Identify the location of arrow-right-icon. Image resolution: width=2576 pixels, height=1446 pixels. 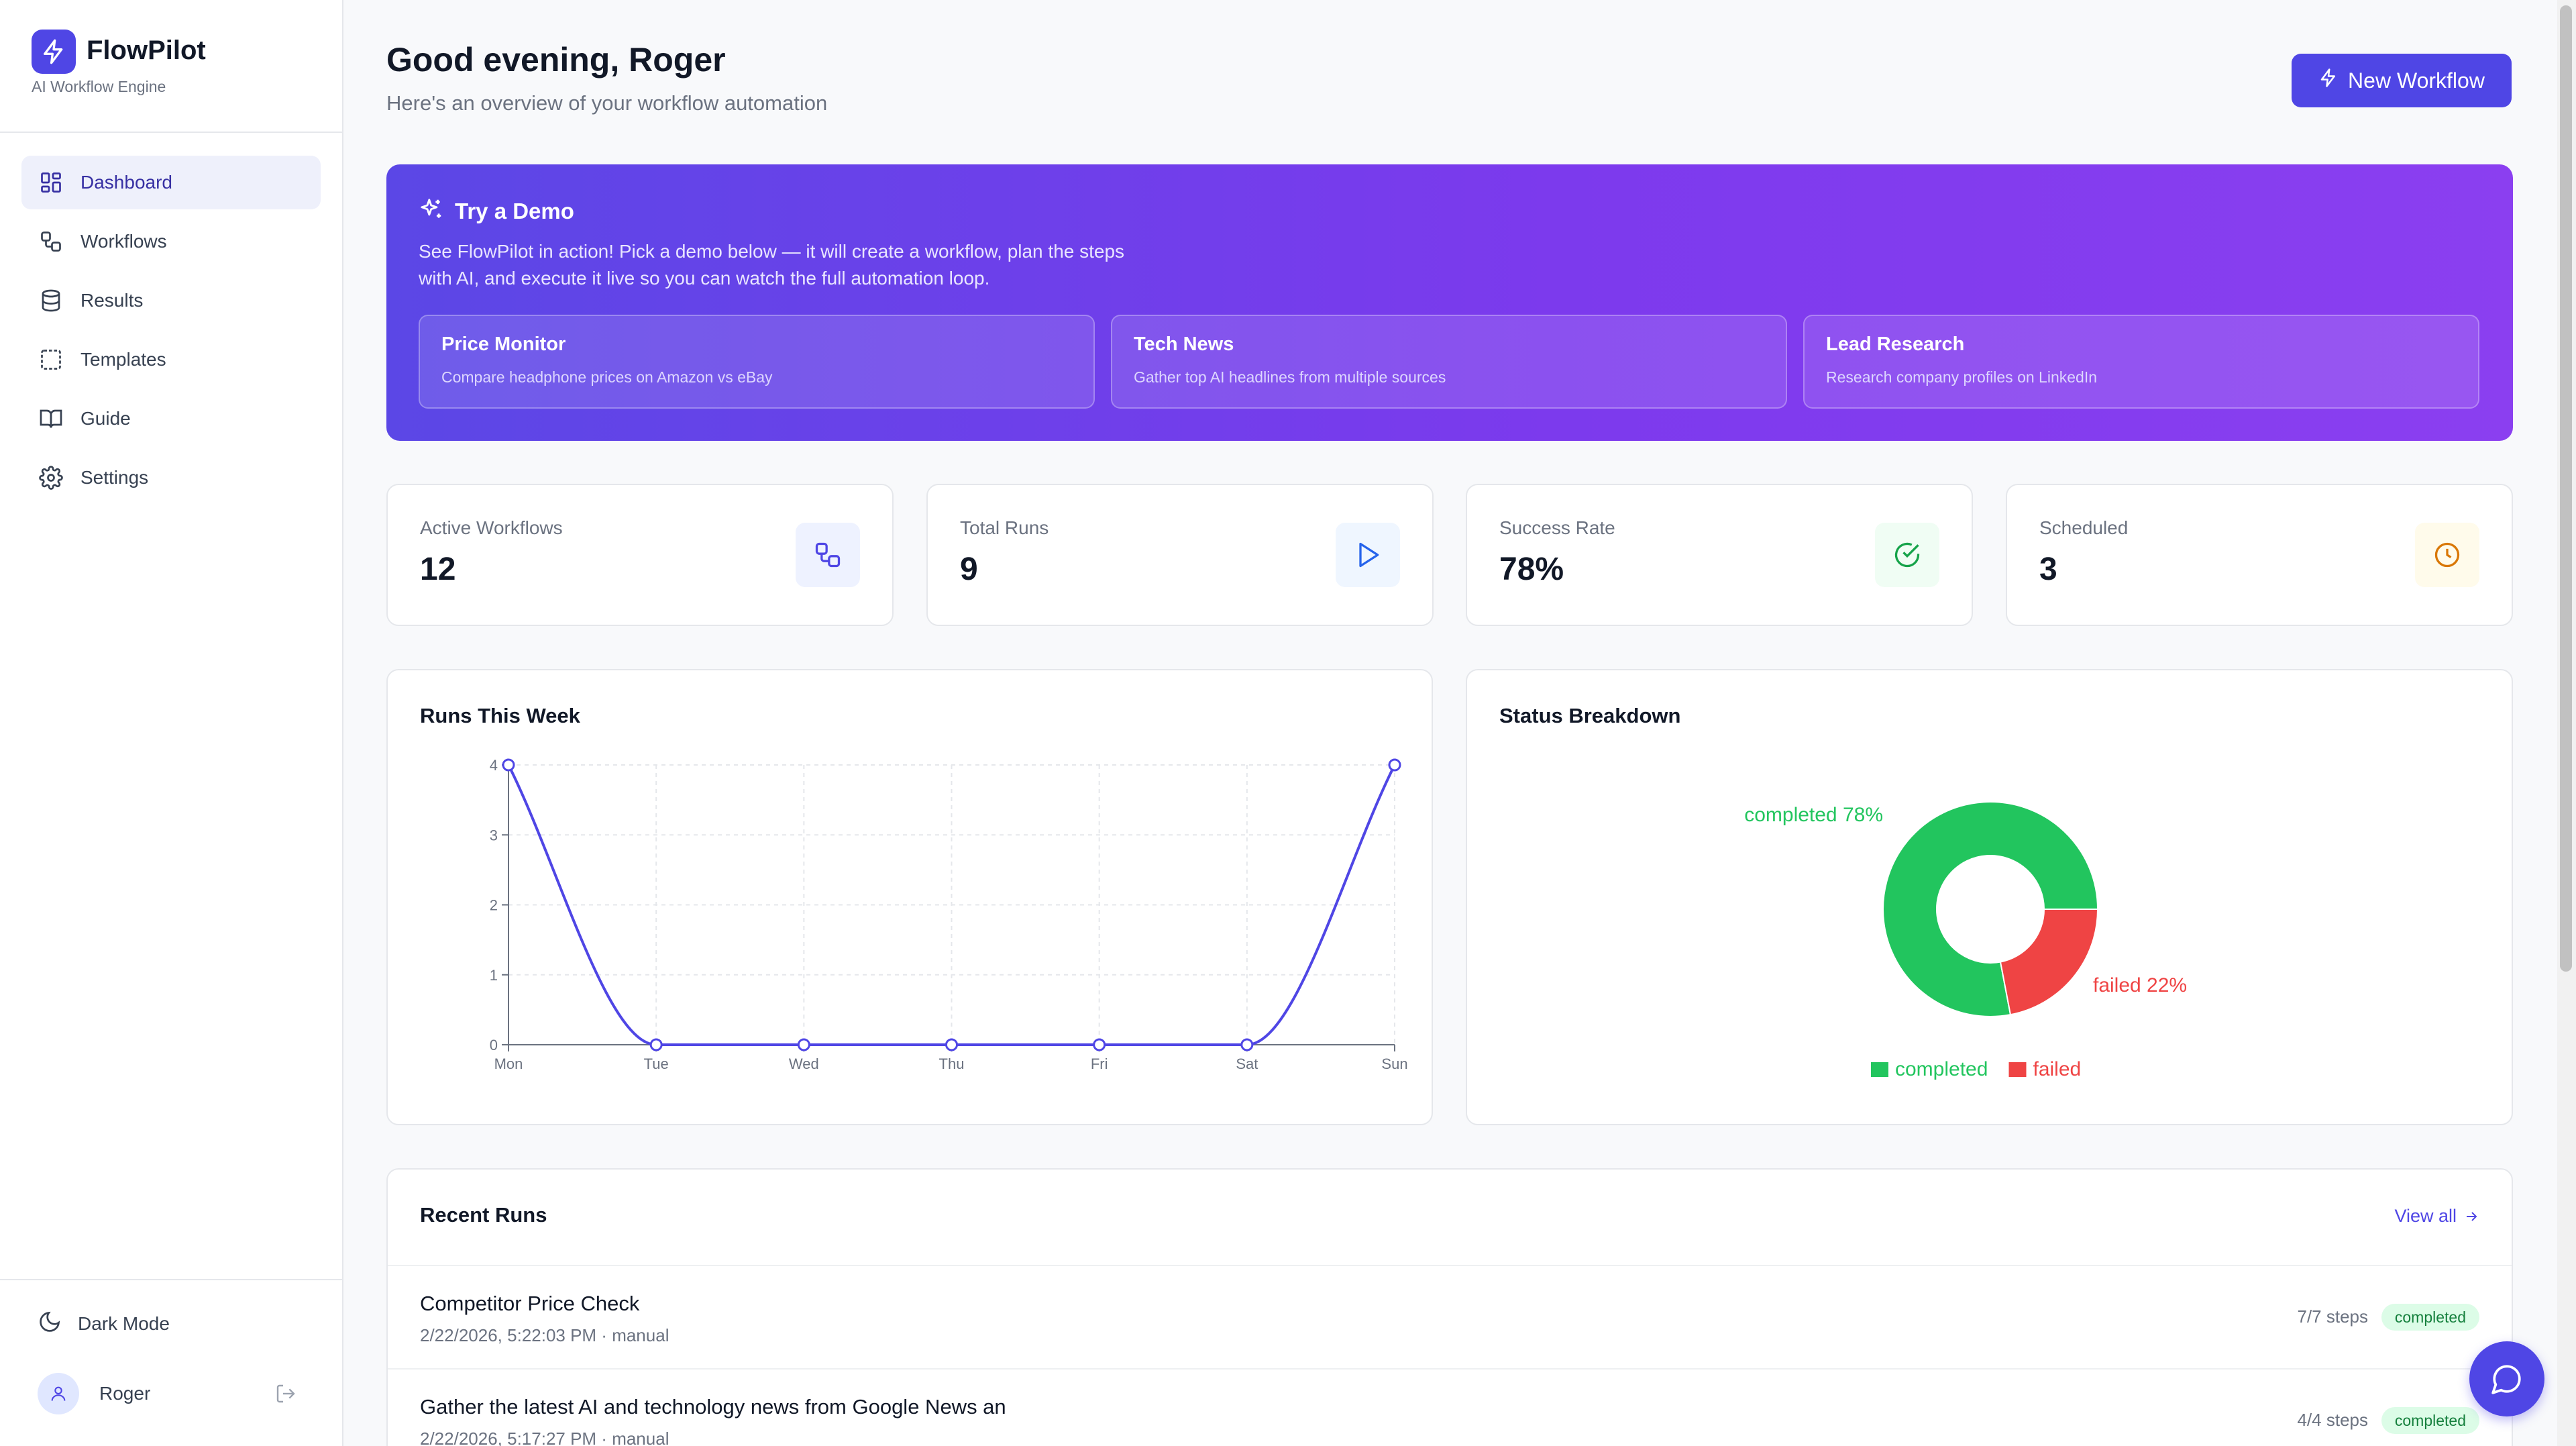
(2471, 1216).